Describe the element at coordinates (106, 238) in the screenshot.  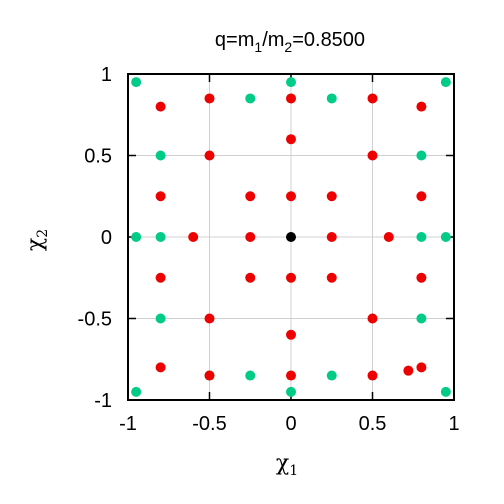
I see `y-tick-label: 0` at that location.